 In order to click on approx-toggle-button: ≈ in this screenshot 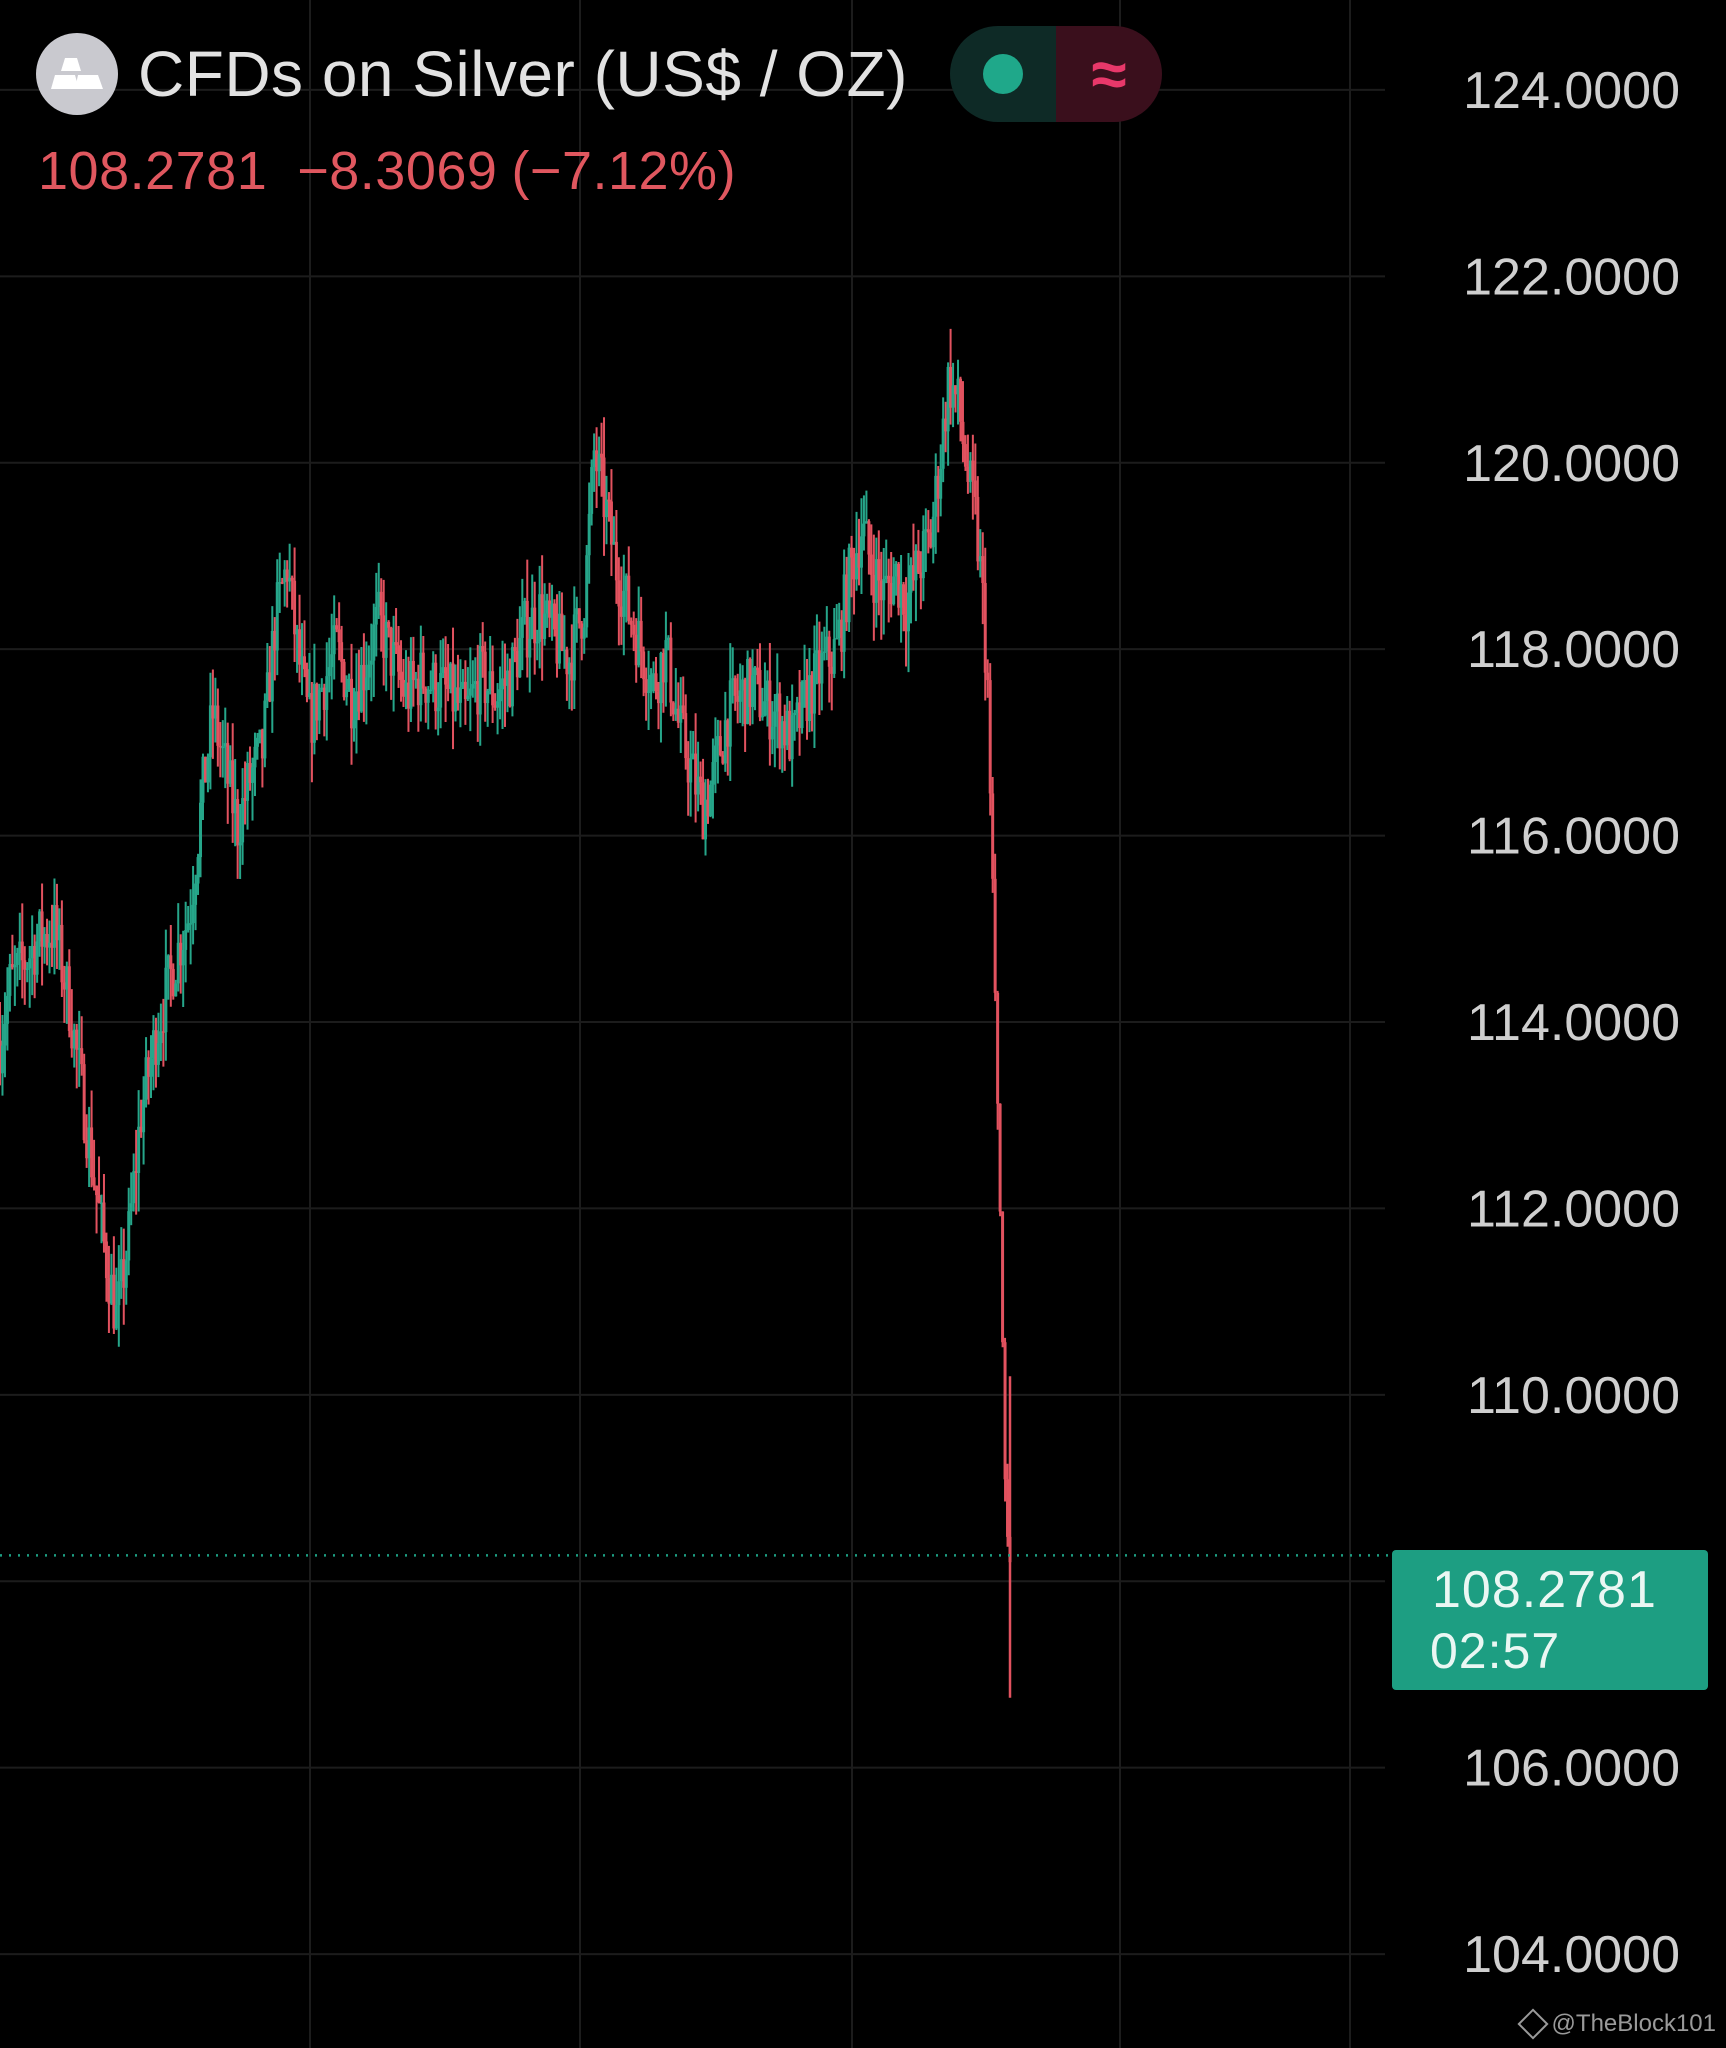, I will do `click(1108, 74)`.